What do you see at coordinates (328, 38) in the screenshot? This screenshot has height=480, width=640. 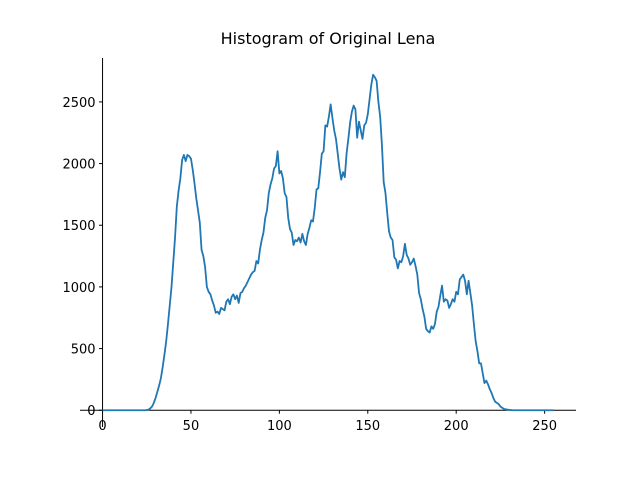 I see `chart-title: Histogram of Original Lena` at bounding box center [328, 38].